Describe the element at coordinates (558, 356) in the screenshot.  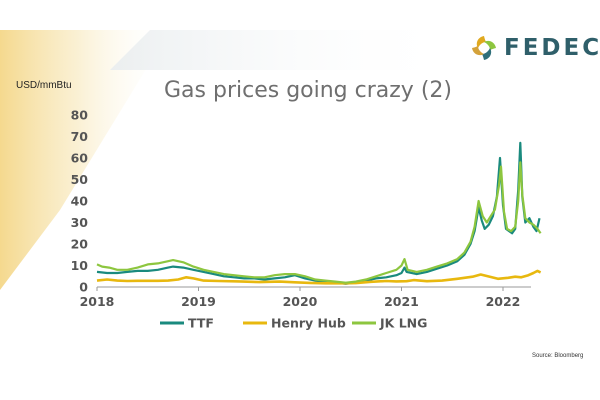
I see `source-note: Source: Bloomberg` at that location.